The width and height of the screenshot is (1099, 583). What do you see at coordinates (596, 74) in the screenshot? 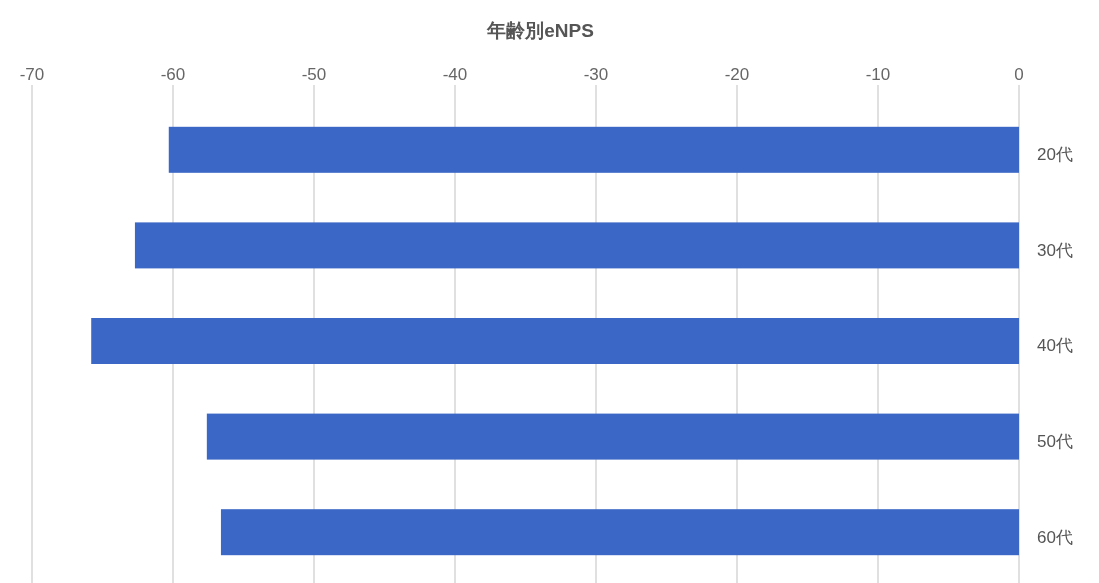
I see `x-tick-label: -30` at bounding box center [596, 74].